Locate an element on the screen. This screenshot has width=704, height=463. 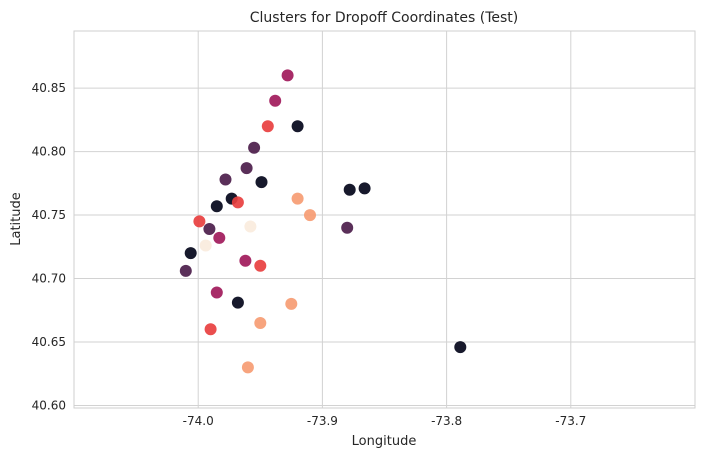
x-tick-label: -73.9 is located at coordinates (322, 421).